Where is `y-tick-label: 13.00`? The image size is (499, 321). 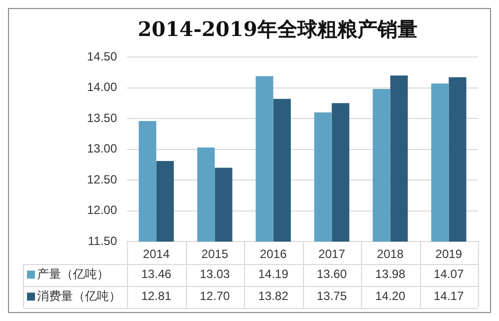
y-tick-label: 13.00 is located at coordinates (102, 149).